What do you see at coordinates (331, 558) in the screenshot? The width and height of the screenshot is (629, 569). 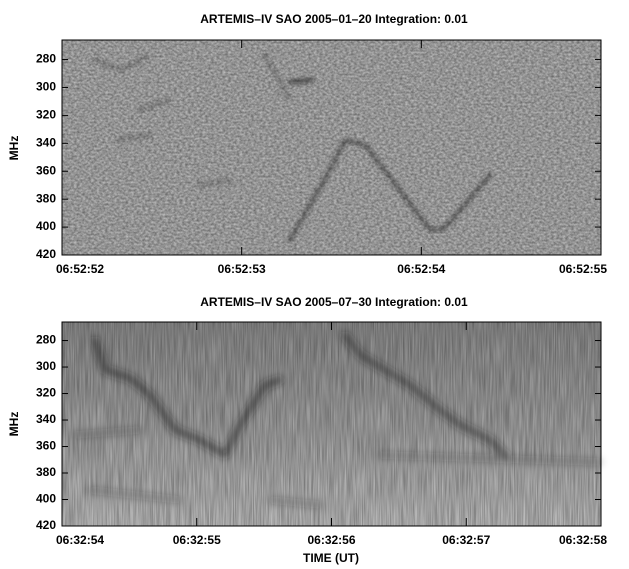 I see `x-axis-label: TIME (UT)` at bounding box center [331, 558].